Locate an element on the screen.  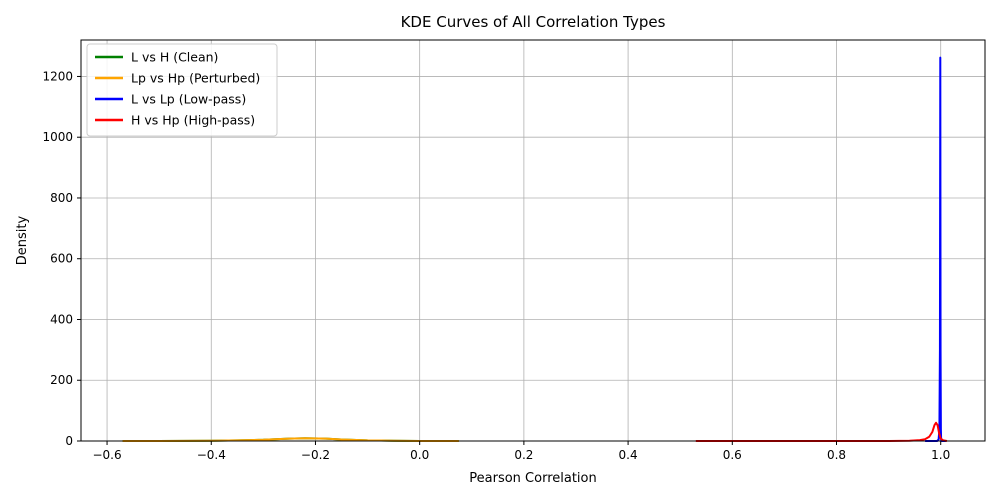
x-tick-label: 0.4 is located at coordinates (628, 455).